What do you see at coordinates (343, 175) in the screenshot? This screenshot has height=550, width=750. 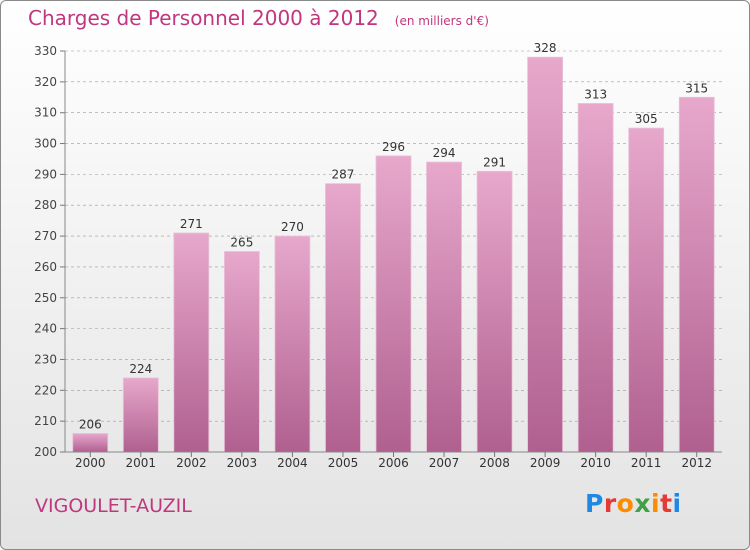 I see `value-label-2005: 287` at bounding box center [343, 175].